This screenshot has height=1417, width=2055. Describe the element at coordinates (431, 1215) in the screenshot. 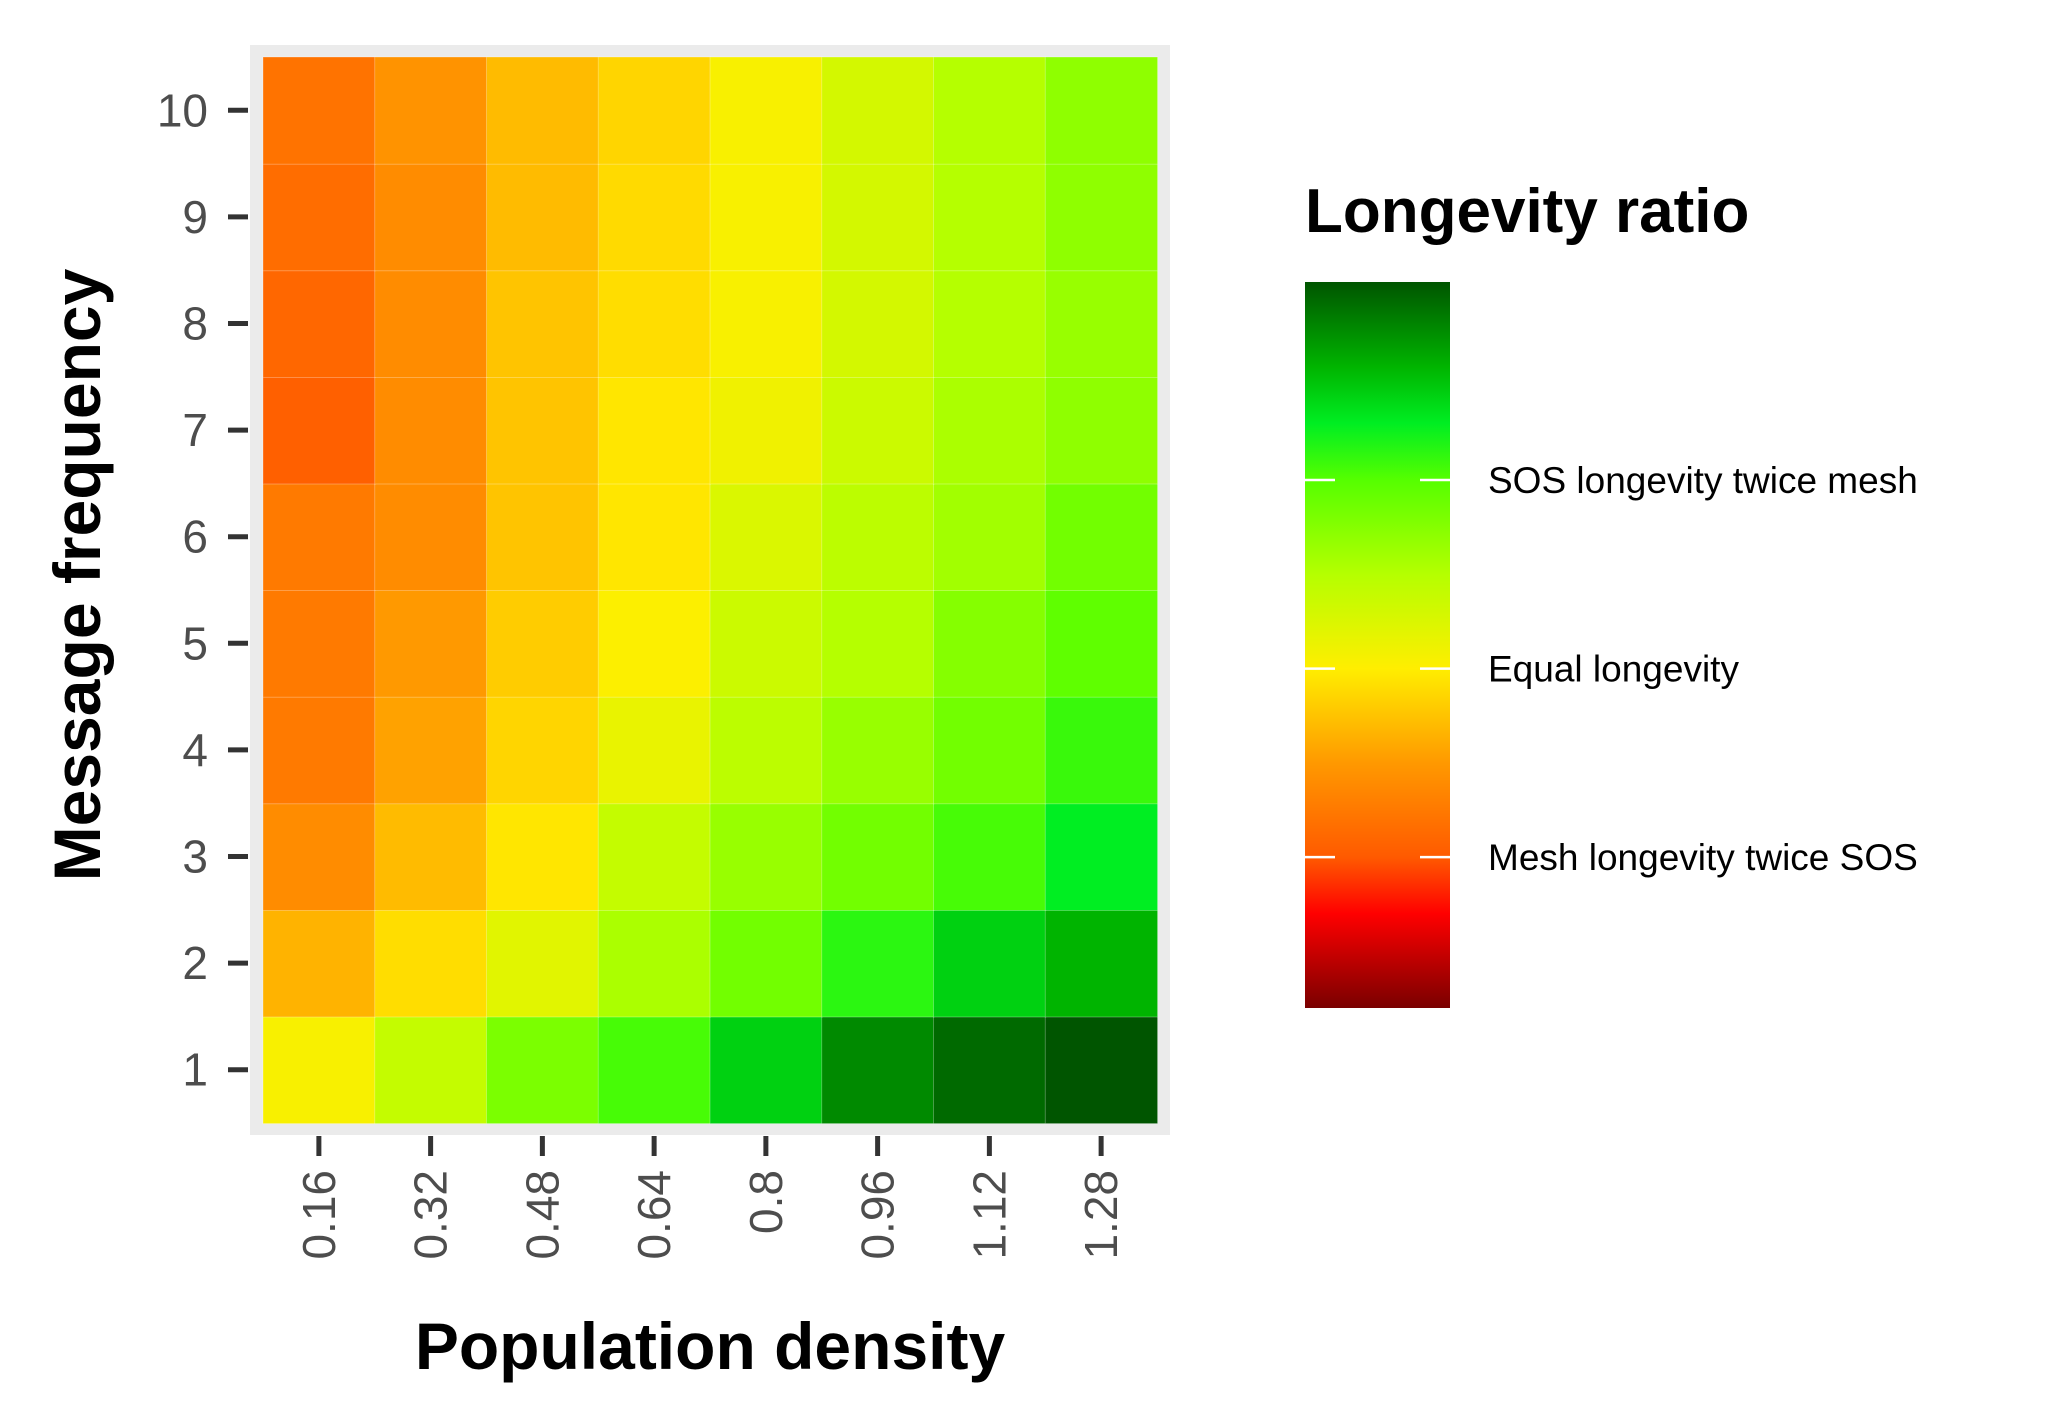

I see `x-tick-label: 0.32` at that location.